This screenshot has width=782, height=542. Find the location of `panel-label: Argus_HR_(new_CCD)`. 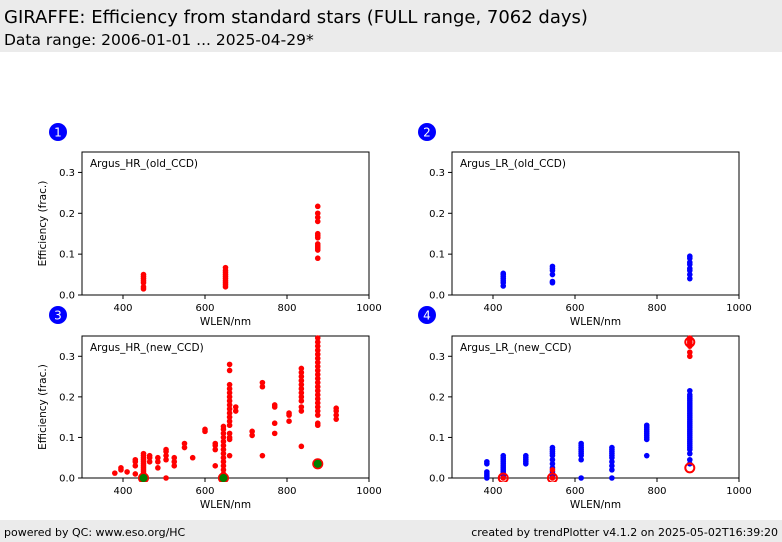

panel-label: Argus_HR_(new_CCD) is located at coordinates (147, 348).